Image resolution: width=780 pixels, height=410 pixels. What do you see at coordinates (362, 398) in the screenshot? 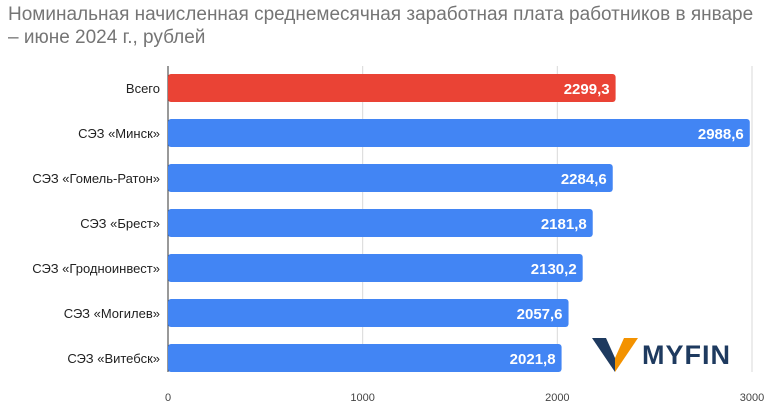
I see `x-tick-label: 1000` at bounding box center [362, 398].